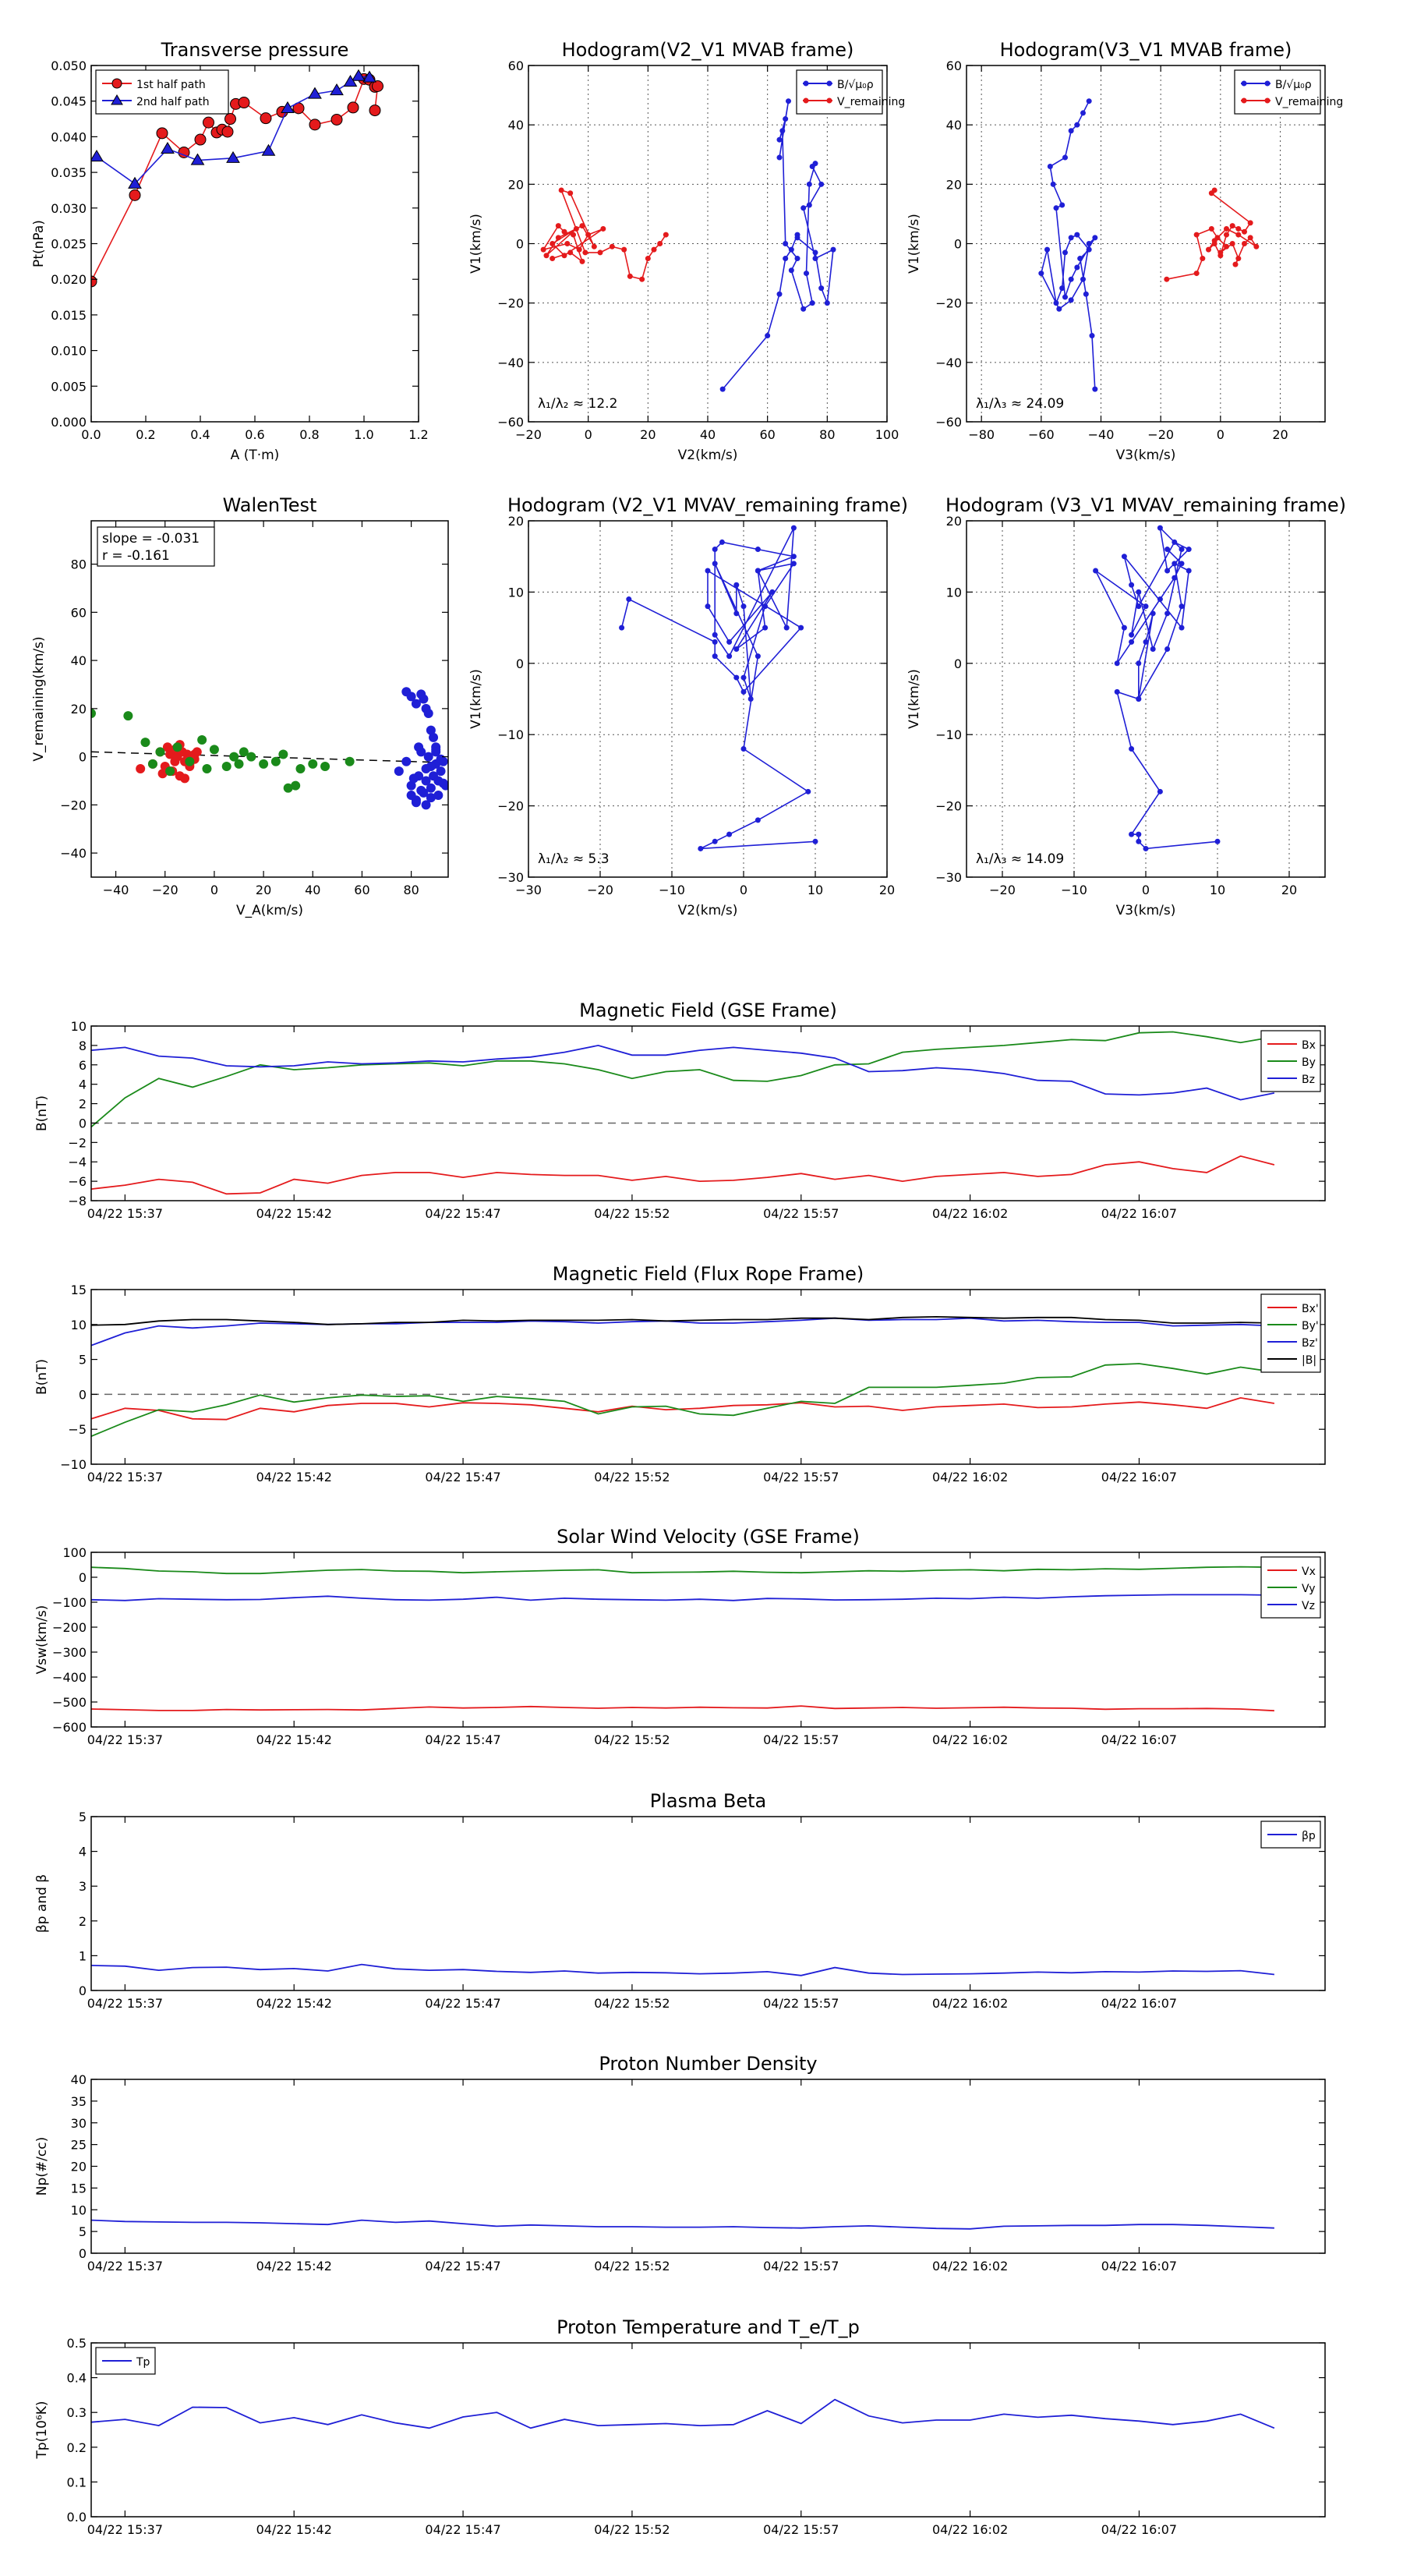 This screenshot has height=2576, width=1403. Describe the element at coordinates (83, 1817) in the screenshot. I see `y-tick-label: 5` at that location.